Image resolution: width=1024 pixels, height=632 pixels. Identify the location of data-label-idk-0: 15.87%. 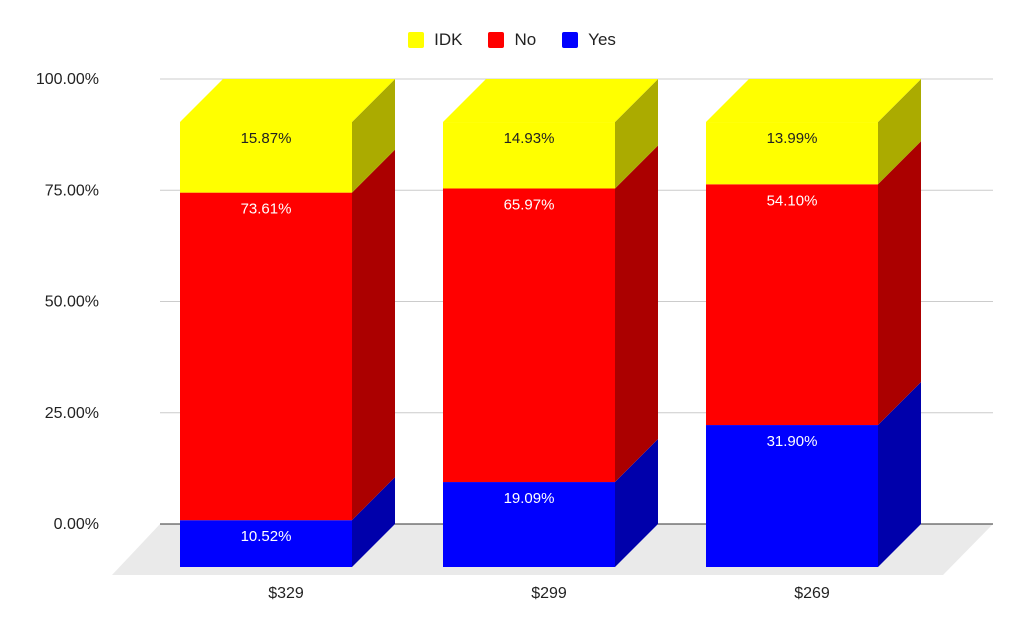
(266, 138).